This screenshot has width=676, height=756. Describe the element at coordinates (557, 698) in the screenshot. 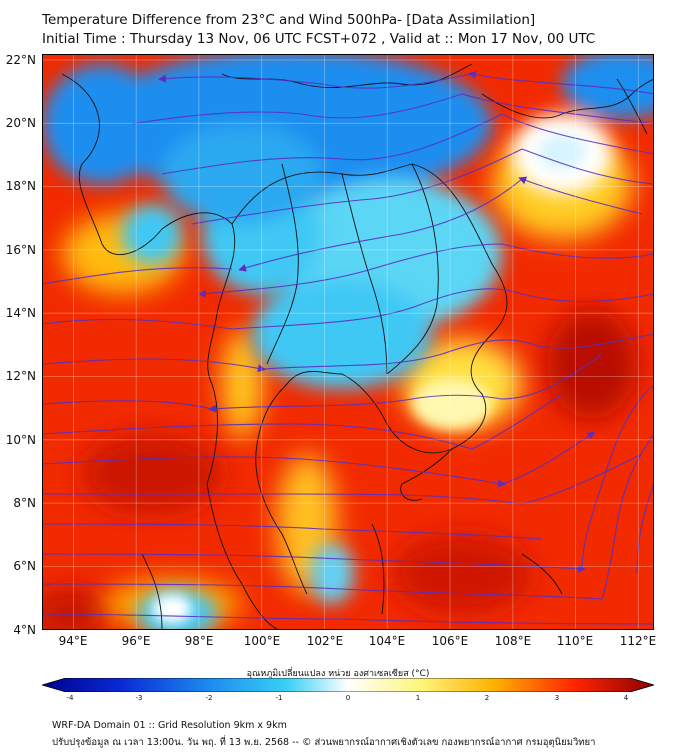

I see `colorbar-tick-3: 3` at that location.